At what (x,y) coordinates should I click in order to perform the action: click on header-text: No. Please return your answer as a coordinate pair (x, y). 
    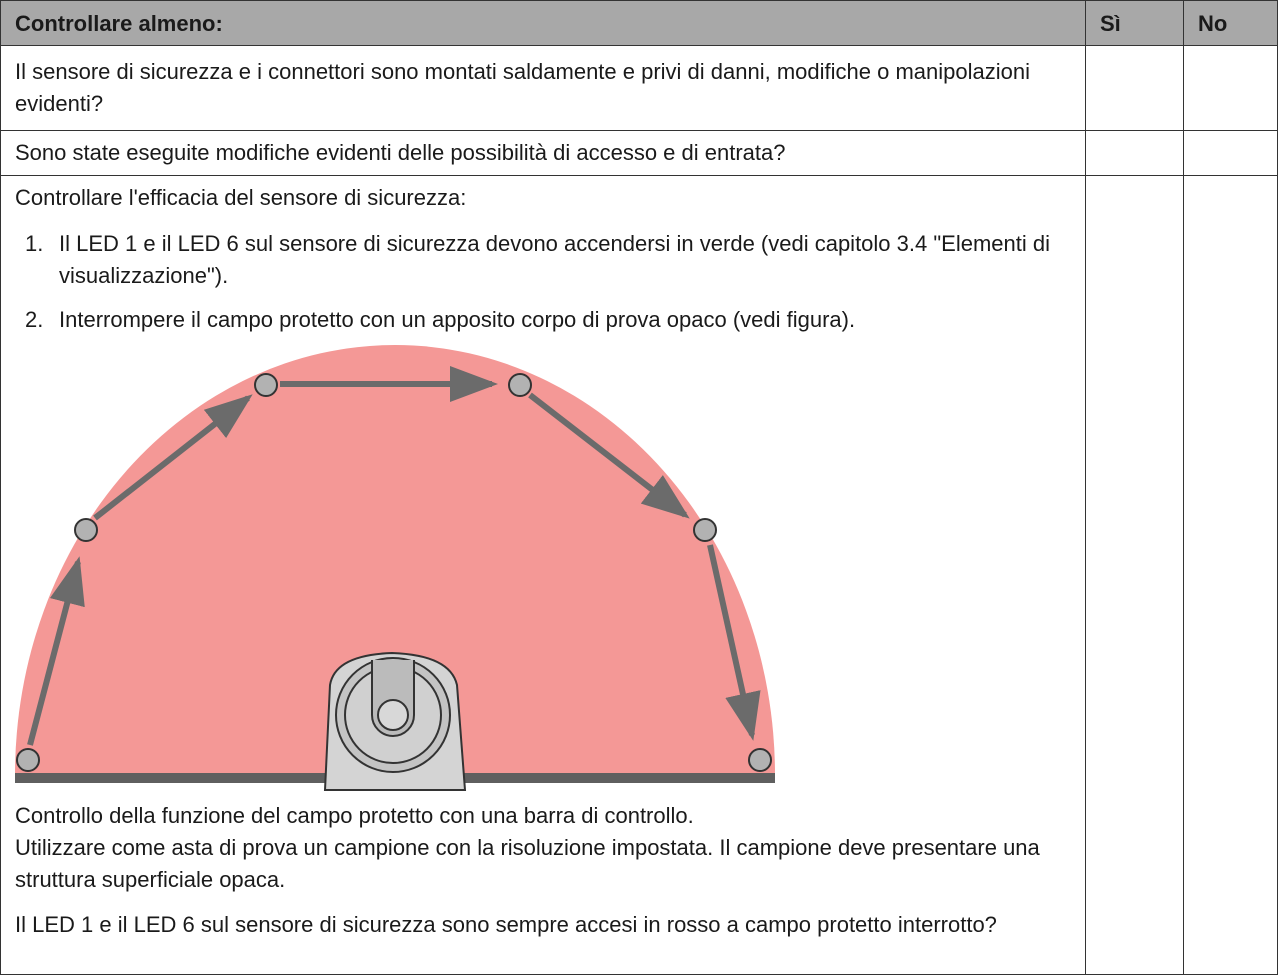
    Looking at the image, I should click on (1213, 23).